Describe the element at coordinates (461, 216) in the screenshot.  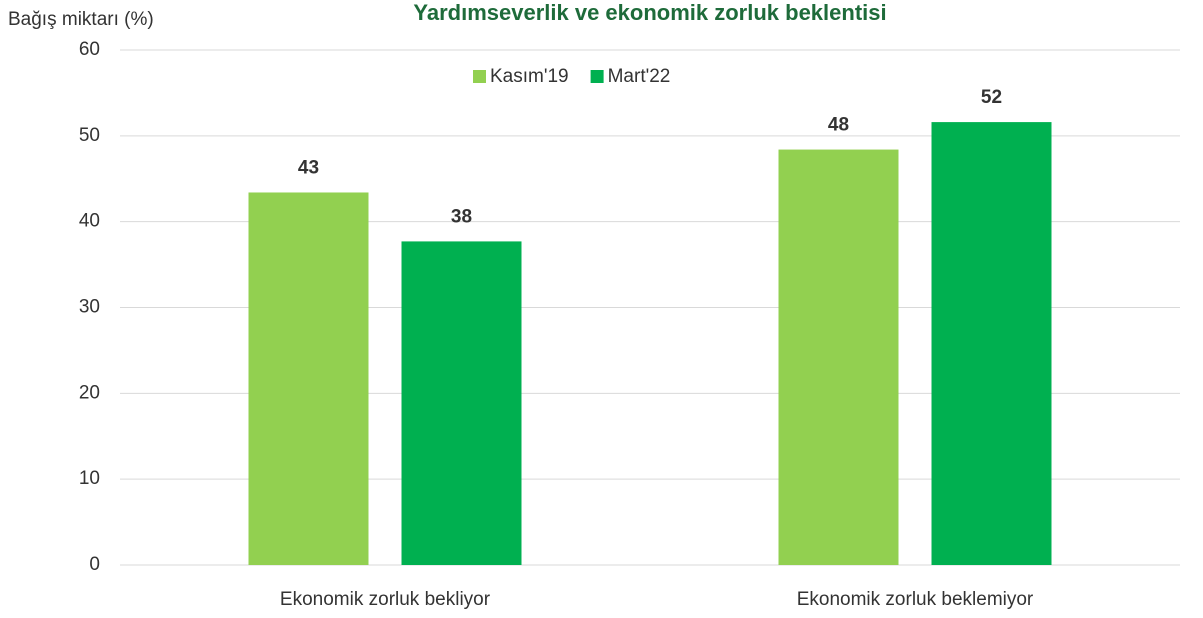
I see `value-label: 38` at that location.